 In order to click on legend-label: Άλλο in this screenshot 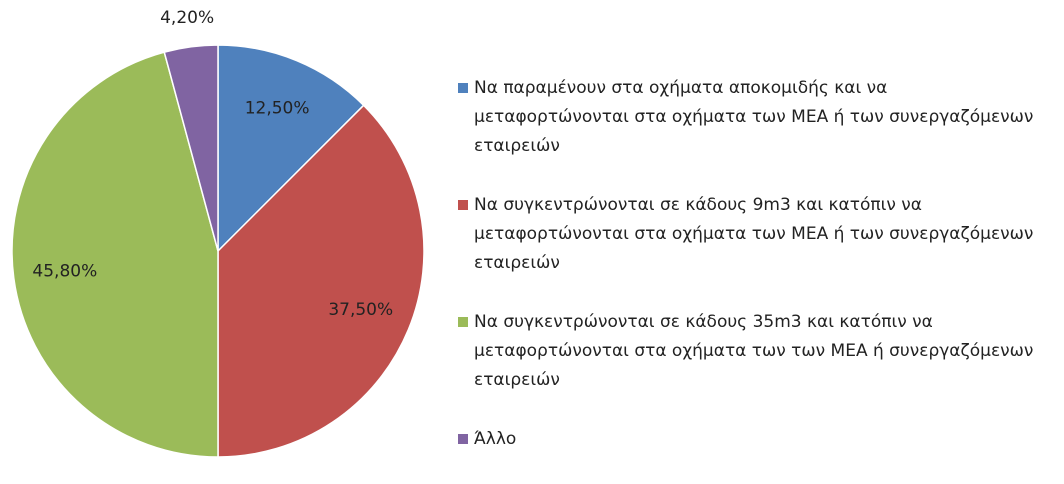, I will do `click(495, 439)`.